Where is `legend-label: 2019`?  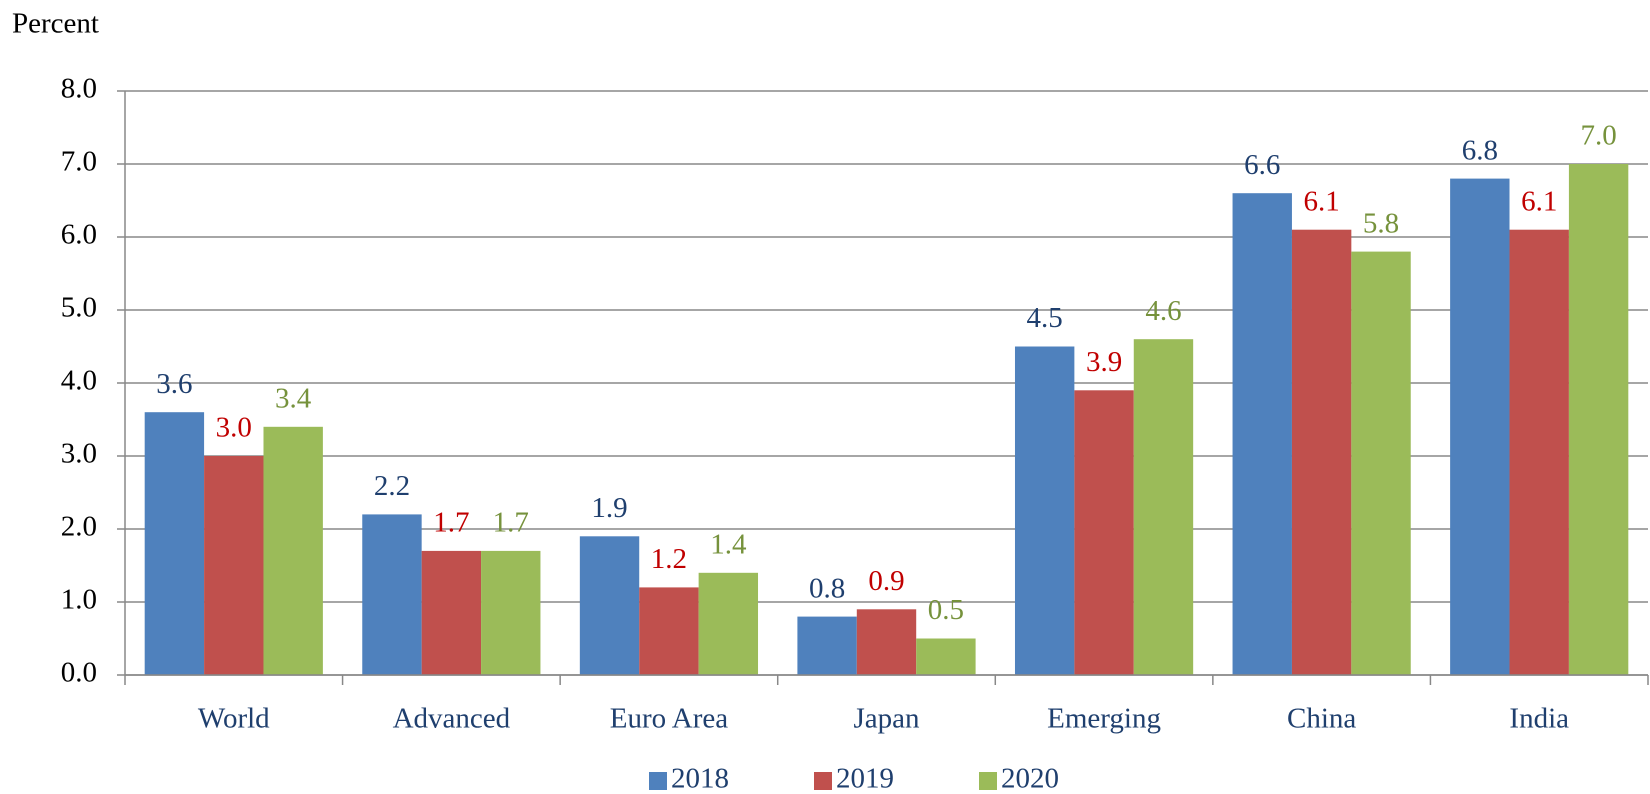
legend-label: 2019 is located at coordinates (865, 778).